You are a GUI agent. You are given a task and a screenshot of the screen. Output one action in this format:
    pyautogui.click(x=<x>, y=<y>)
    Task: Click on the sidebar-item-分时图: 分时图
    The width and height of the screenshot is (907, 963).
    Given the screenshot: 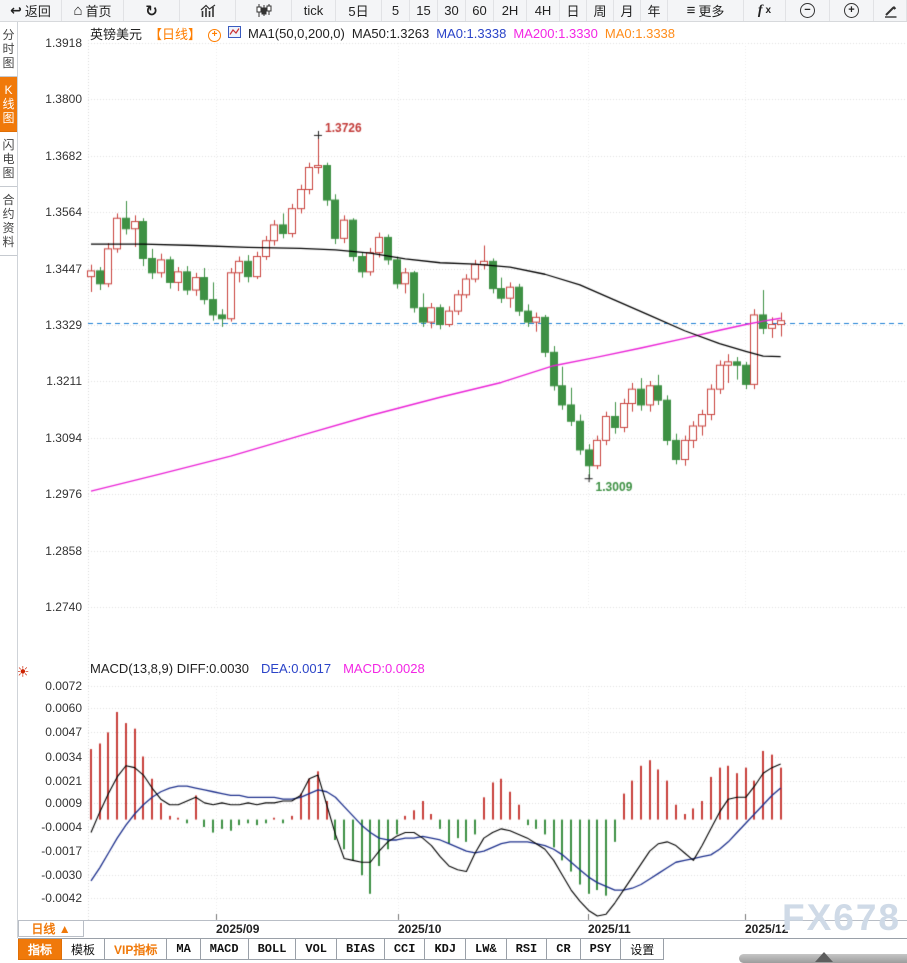 What is the action you would take?
    pyautogui.click(x=8, y=49)
    